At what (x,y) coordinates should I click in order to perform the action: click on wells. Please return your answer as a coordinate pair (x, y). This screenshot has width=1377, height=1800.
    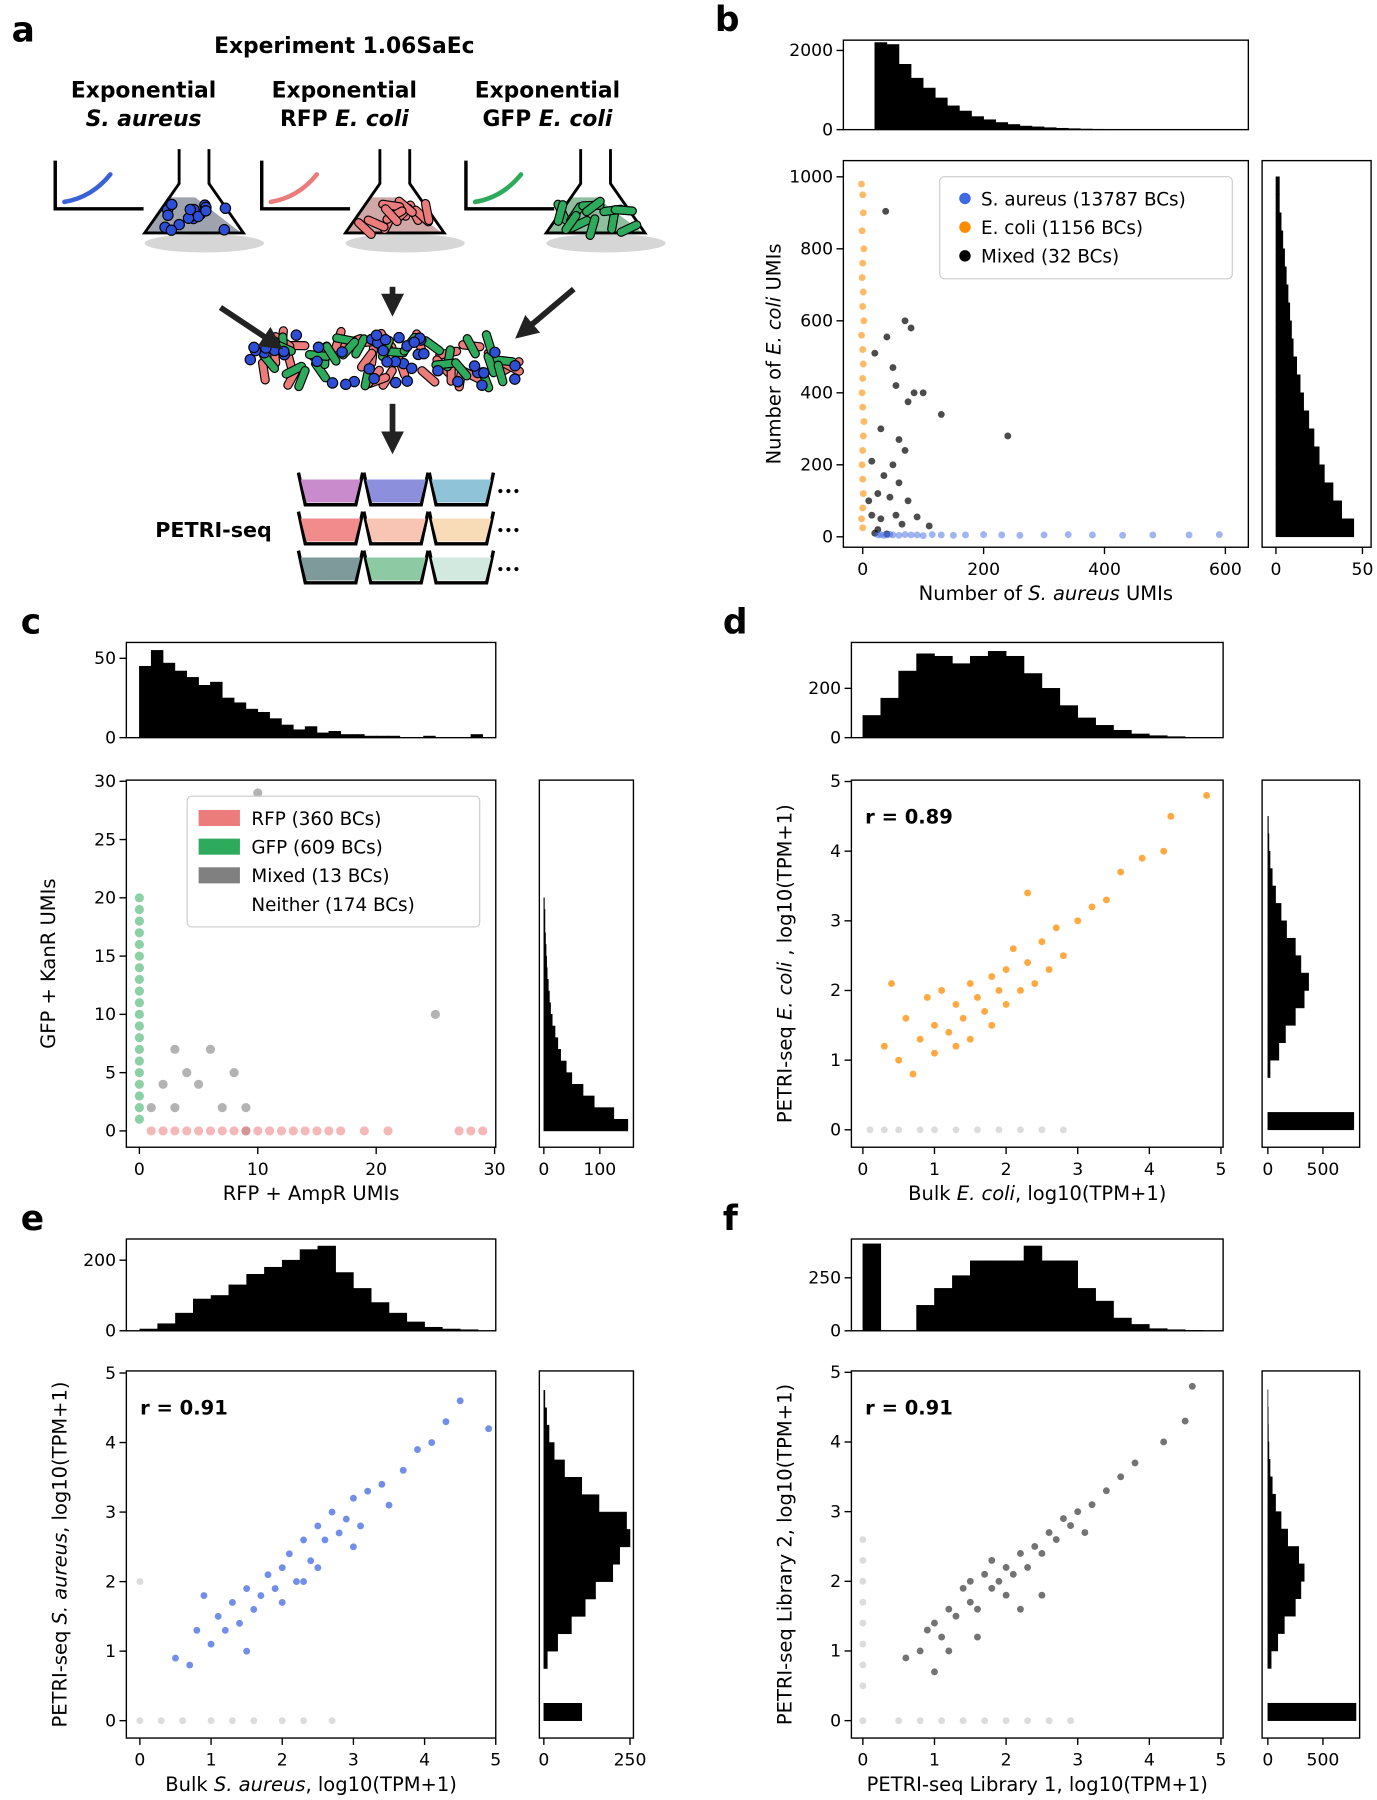
    Looking at the image, I should click on (407, 528).